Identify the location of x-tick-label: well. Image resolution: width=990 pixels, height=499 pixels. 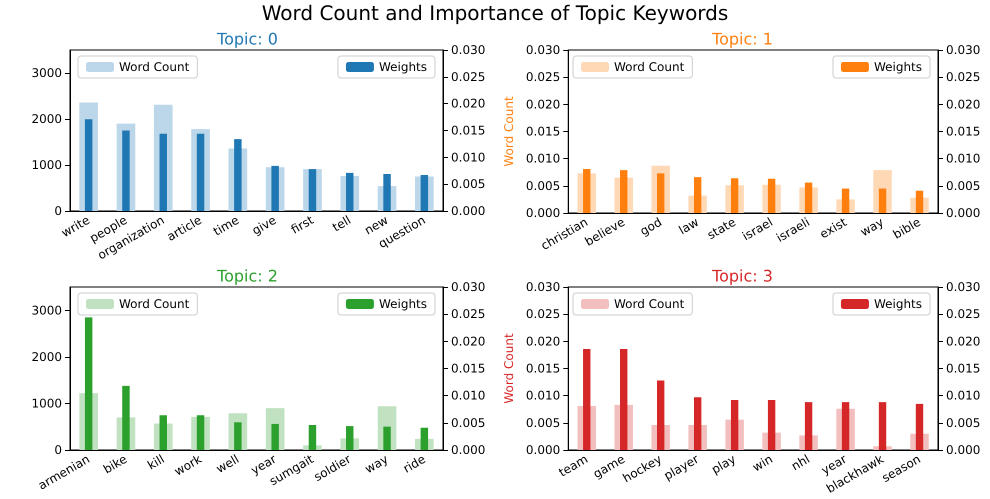
(228, 463).